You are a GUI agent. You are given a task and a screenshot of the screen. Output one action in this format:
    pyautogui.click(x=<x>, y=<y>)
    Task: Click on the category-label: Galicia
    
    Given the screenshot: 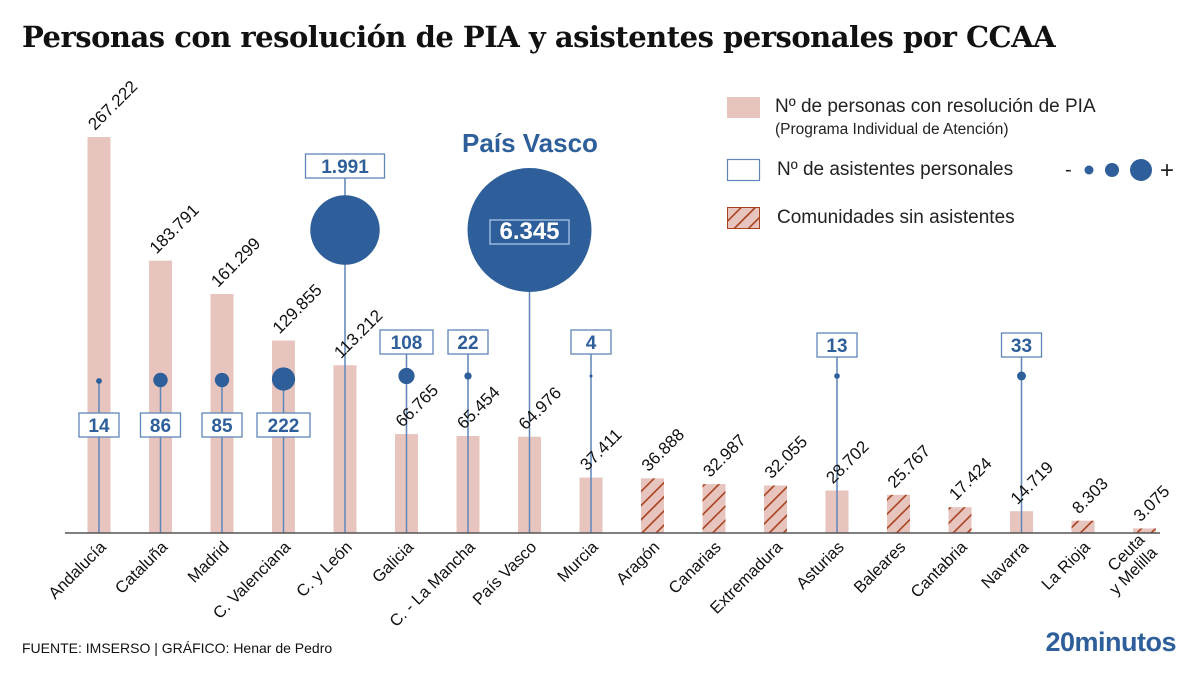 What is the action you would take?
    pyautogui.click(x=393, y=562)
    